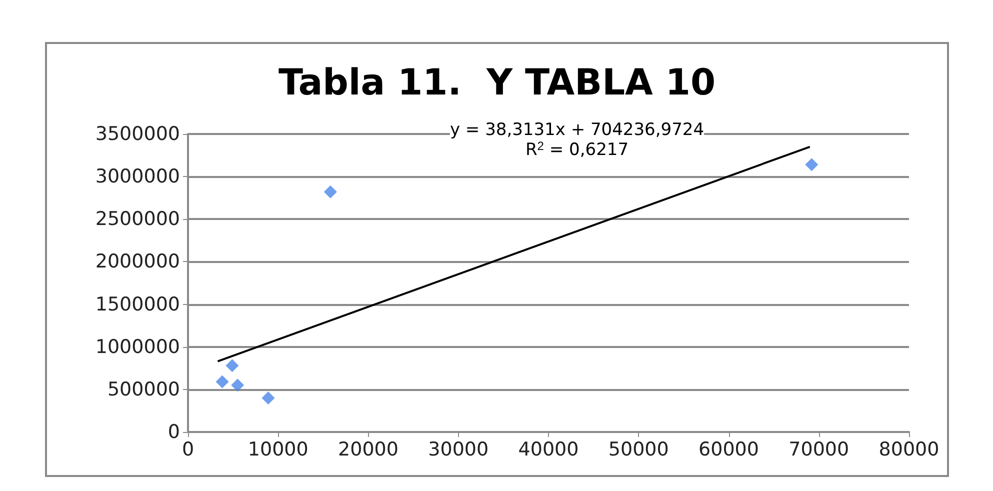 The height and width of the screenshot is (491, 993). I want to click on x-tick-label: 40000, so click(548, 449).